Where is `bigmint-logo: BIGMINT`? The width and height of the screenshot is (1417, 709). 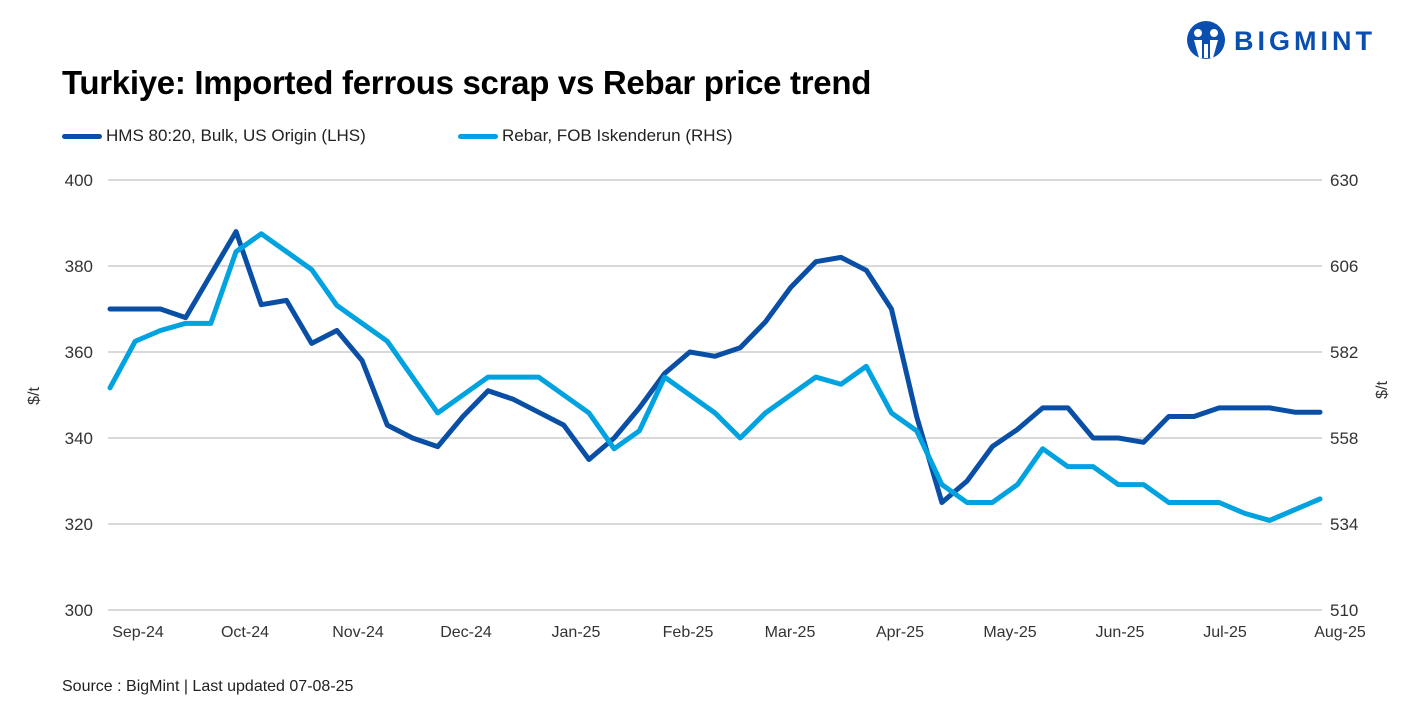
bigmint-logo: BIGMINT is located at coordinates (1281, 41).